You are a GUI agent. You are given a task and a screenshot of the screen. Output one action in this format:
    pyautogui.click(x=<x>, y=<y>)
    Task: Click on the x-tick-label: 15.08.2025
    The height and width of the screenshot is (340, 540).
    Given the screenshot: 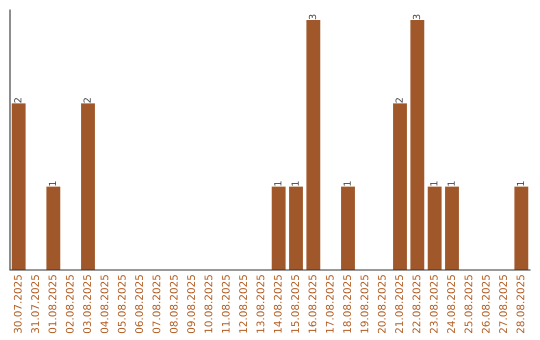 What is the action you would take?
    pyautogui.click(x=295, y=304)
    